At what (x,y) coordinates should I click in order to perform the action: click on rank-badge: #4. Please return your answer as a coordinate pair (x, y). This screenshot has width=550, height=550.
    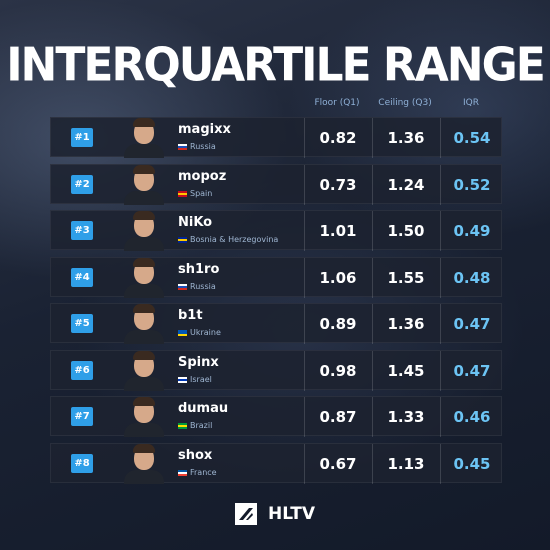
    Looking at the image, I should click on (82, 277).